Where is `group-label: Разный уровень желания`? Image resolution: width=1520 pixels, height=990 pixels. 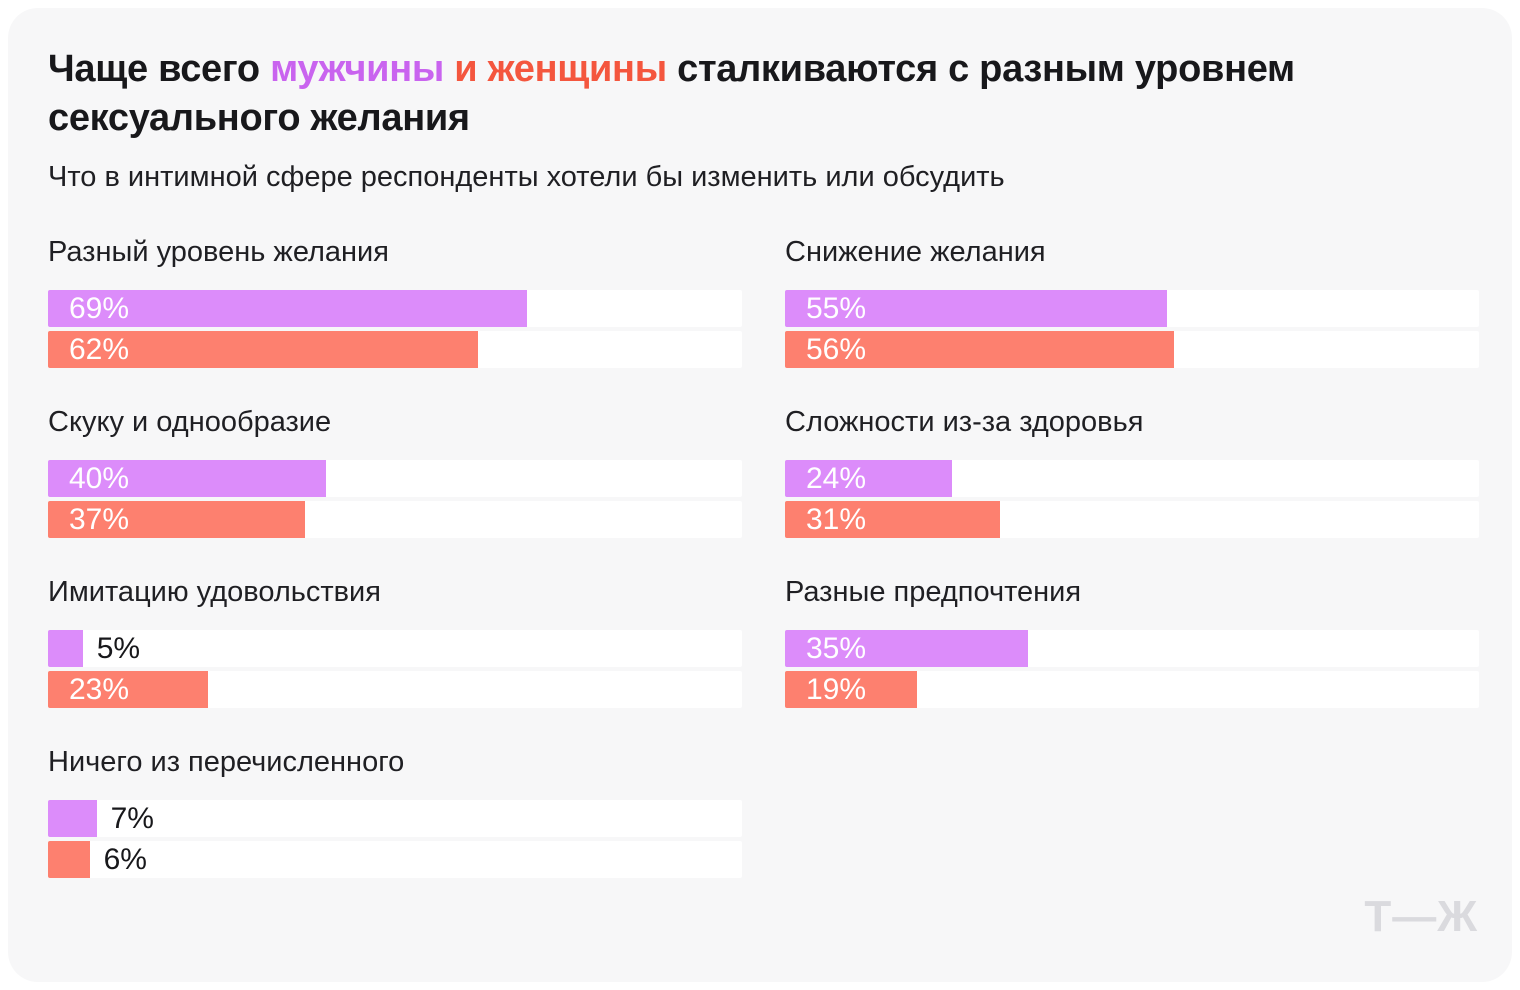
group-label: Разный уровень желания is located at coordinates (218, 252).